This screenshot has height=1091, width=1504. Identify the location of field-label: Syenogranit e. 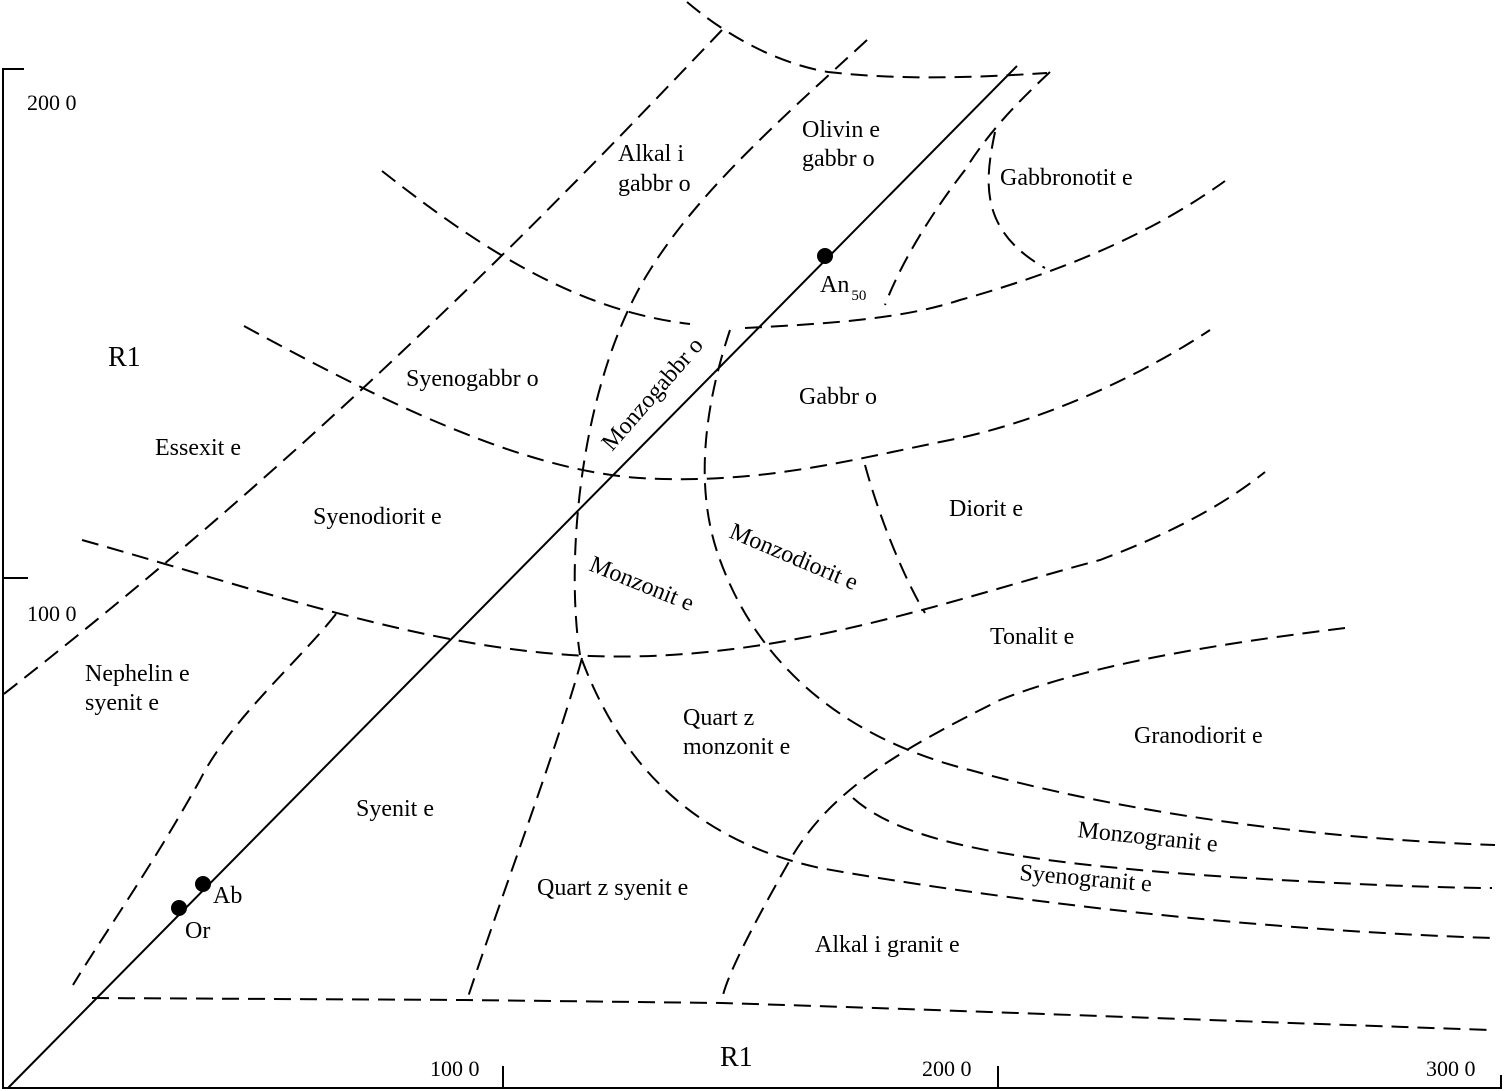
(1085, 878).